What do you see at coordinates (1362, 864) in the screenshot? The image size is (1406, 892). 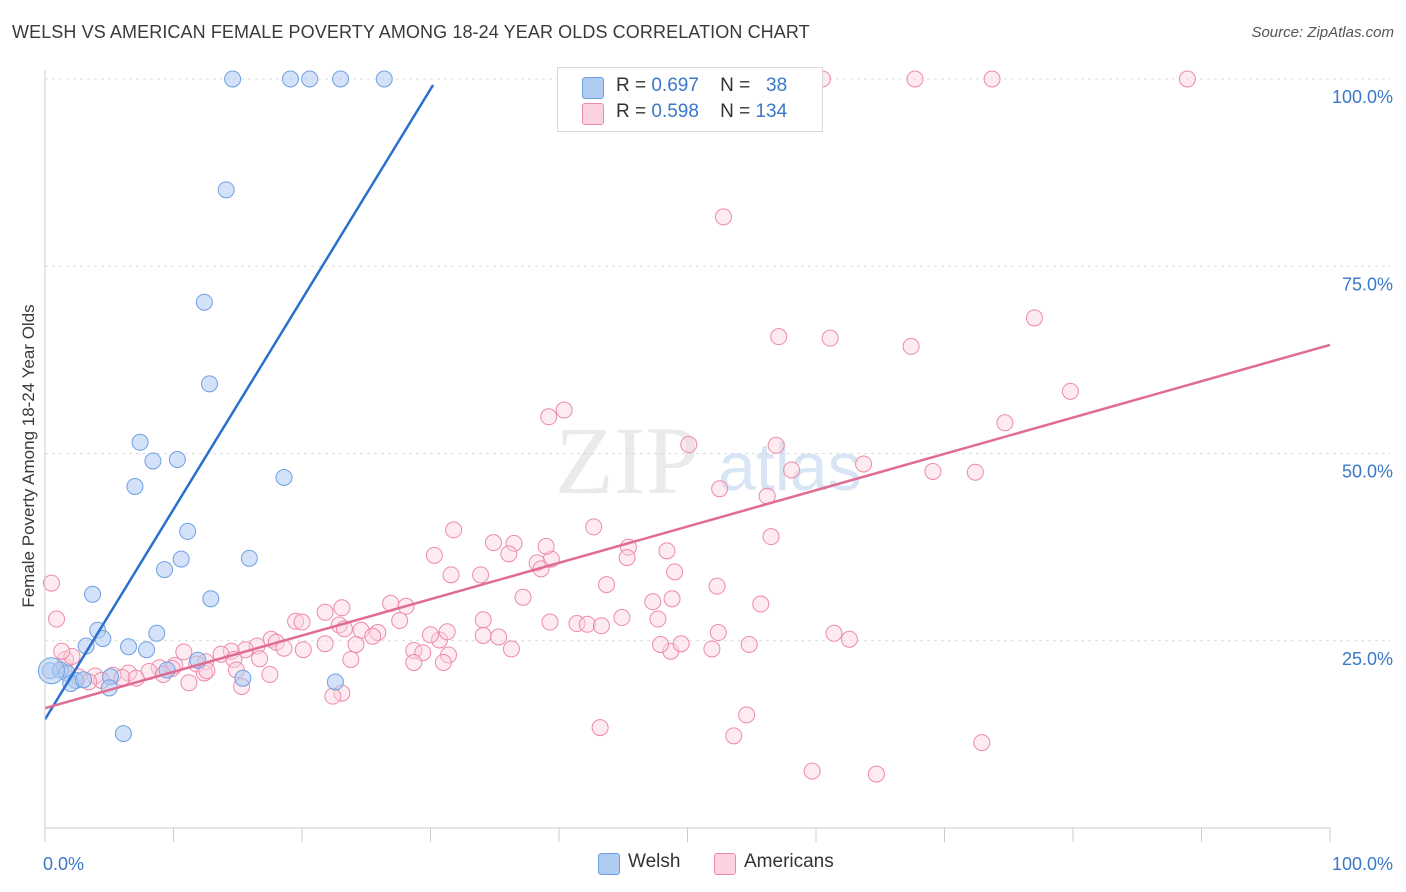 I see `x-tick-label: 100.0%` at bounding box center [1362, 864].